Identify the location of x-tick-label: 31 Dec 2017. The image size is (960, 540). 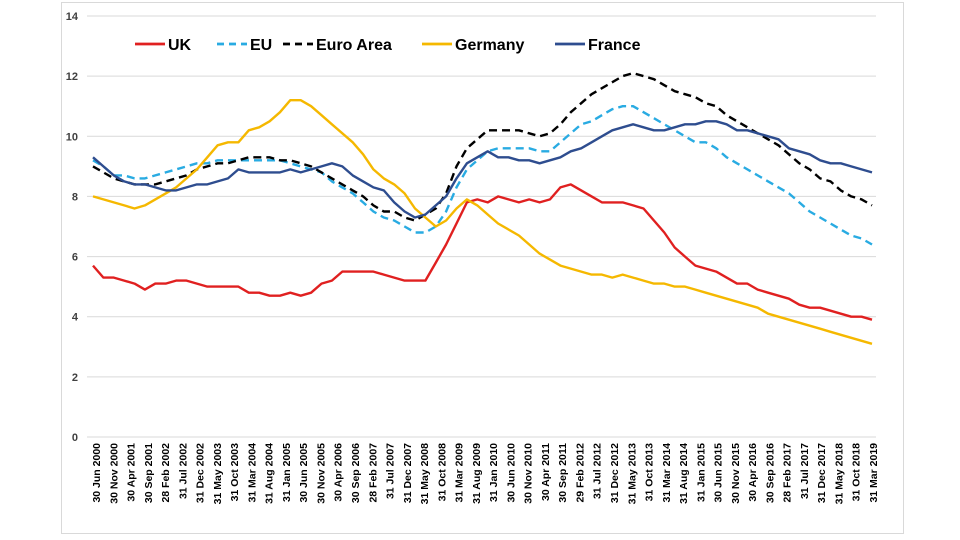
(822, 473).